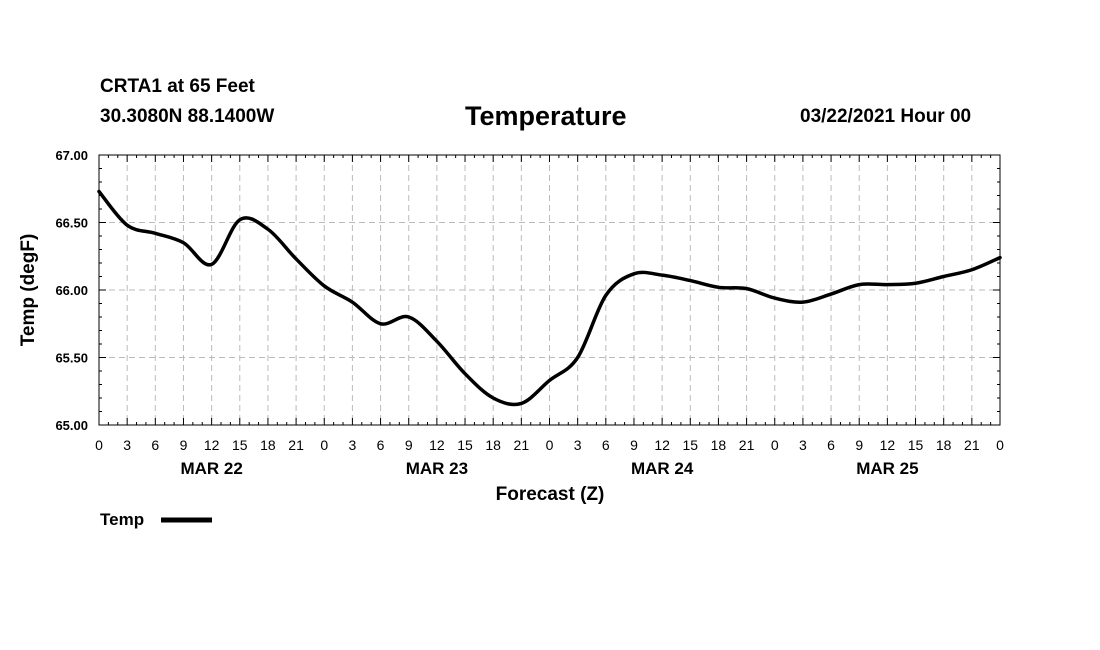  Describe the element at coordinates (71, 155) in the screenshot. I see `y-tick-label: 67.00` at that location.